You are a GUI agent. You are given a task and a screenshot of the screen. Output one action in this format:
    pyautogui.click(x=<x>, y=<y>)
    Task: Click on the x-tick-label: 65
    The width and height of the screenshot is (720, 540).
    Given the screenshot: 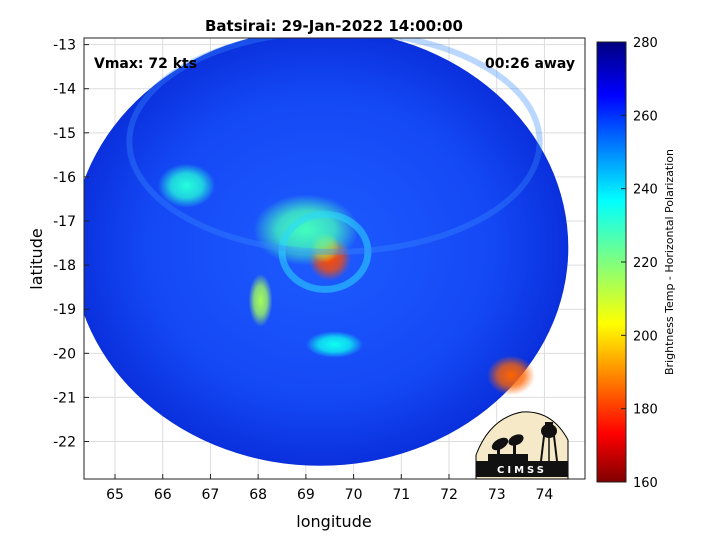 What is the action you would take?
    pyautogui.click(x=115, y=495)
    